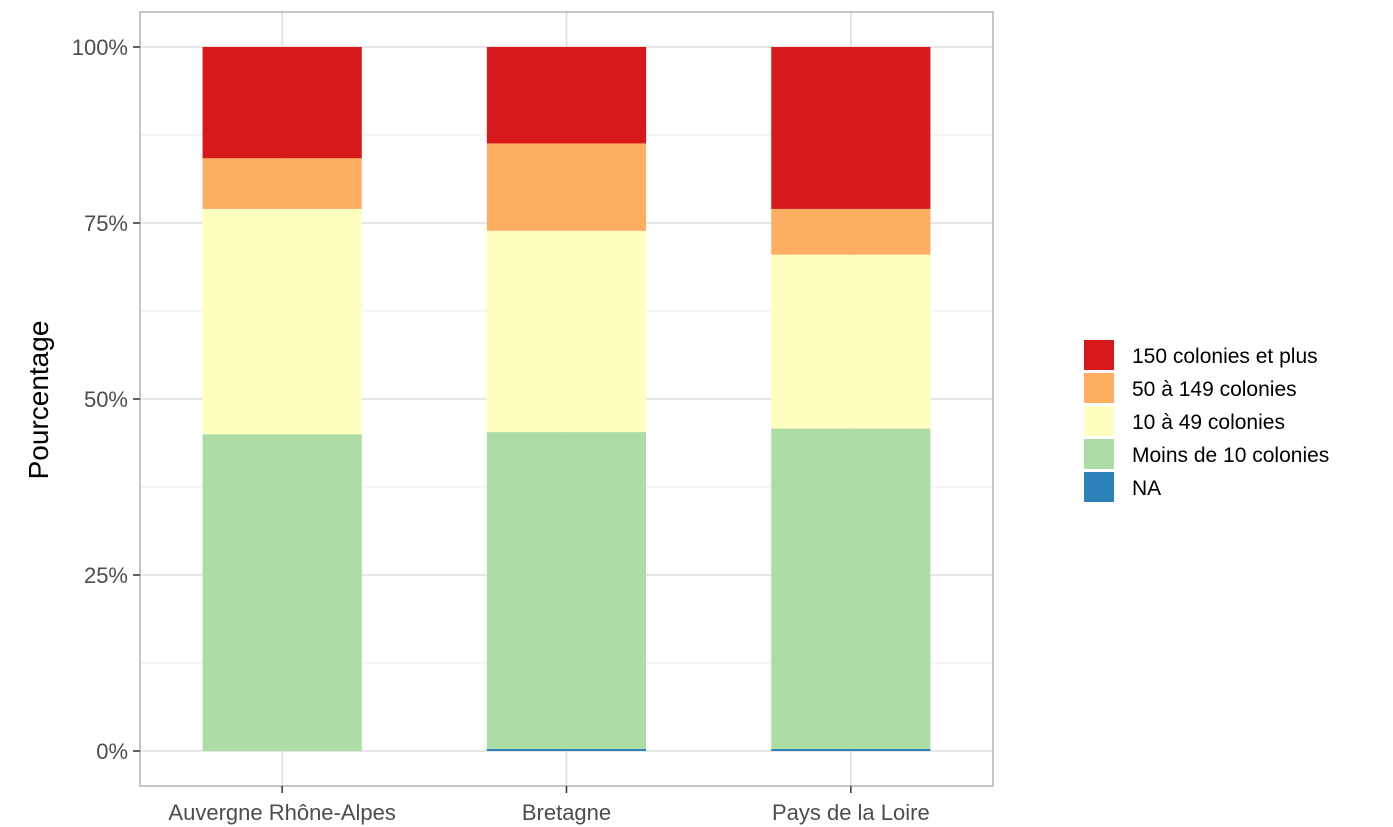 The height and width of the screenshot is (827, 1393). I want to click on legend-item: 50 à 149 colonies, so click(1190, 388).